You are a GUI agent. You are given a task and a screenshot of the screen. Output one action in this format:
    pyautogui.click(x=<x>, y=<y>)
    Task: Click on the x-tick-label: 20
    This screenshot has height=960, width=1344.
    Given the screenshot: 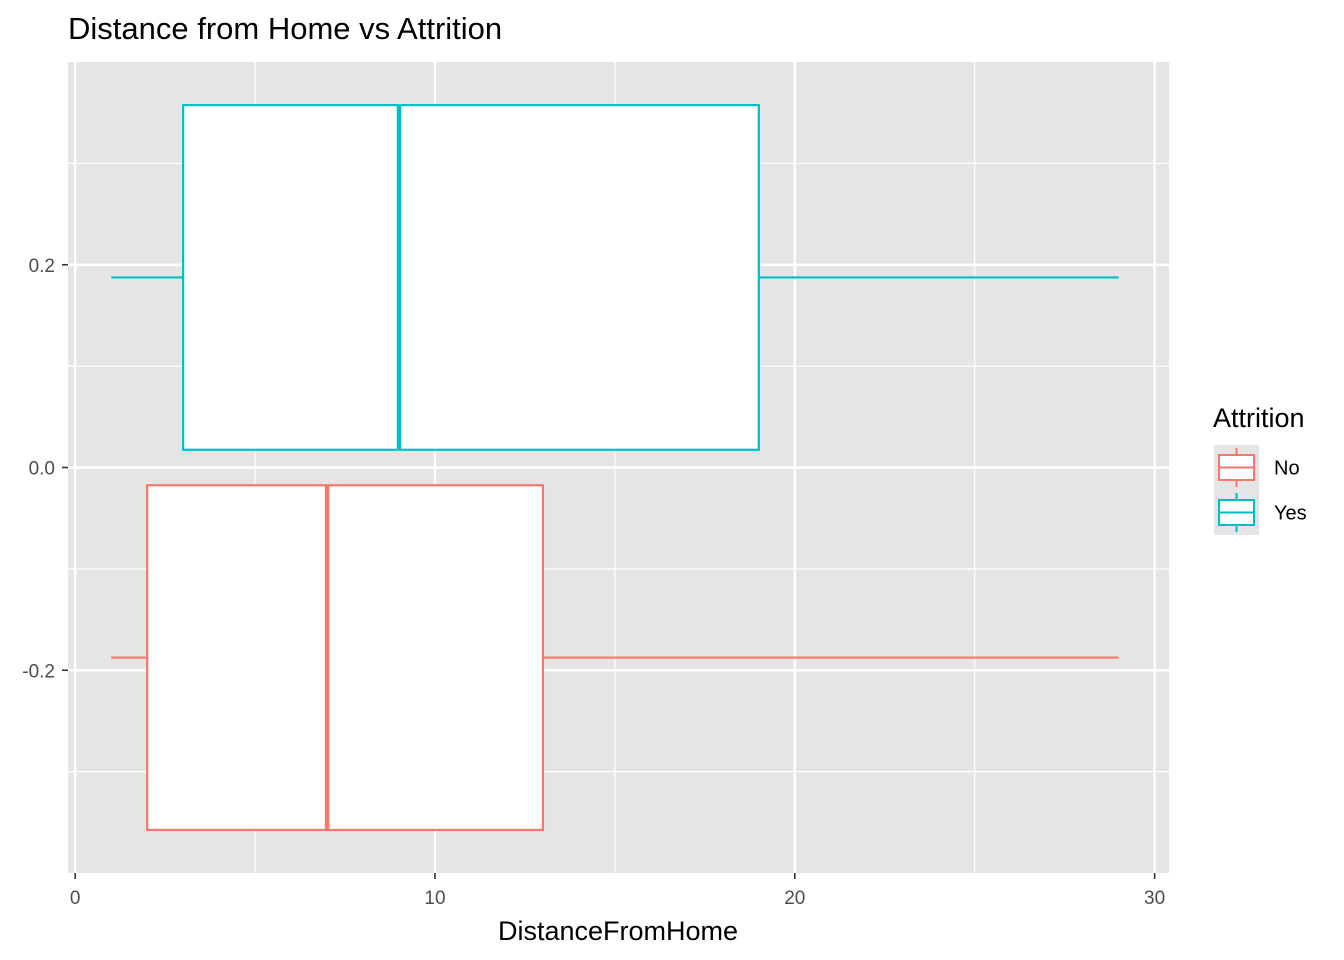 What is the action you would take?
    pyautogui.click(x=794, y=898)
    